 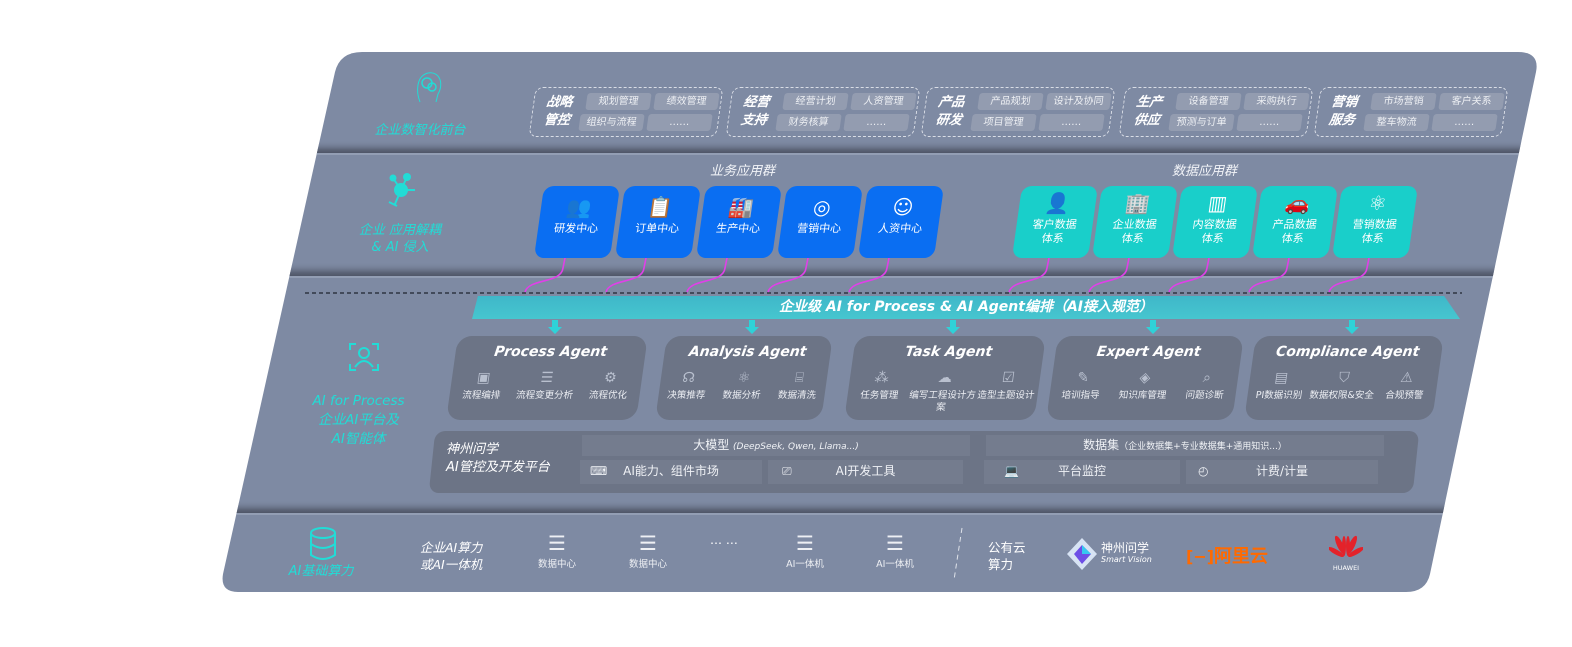 I want to click on capability-label: 任务管理, so click(x=879, y=395).